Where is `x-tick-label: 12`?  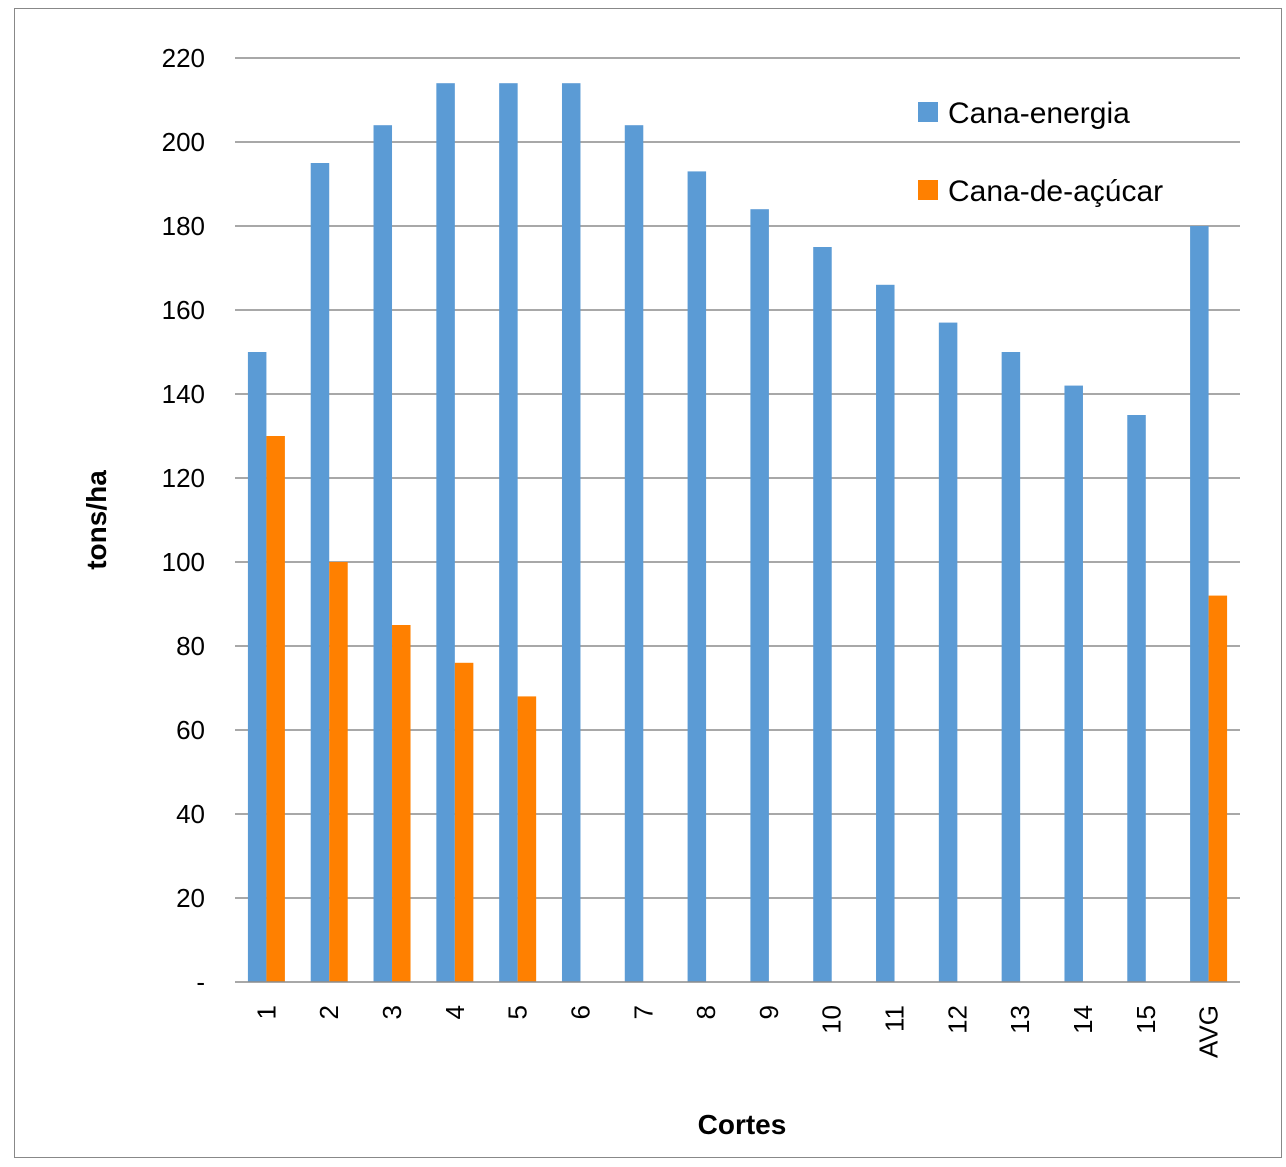
x-tick-label: 12 is located at coordinates (957, 1019).